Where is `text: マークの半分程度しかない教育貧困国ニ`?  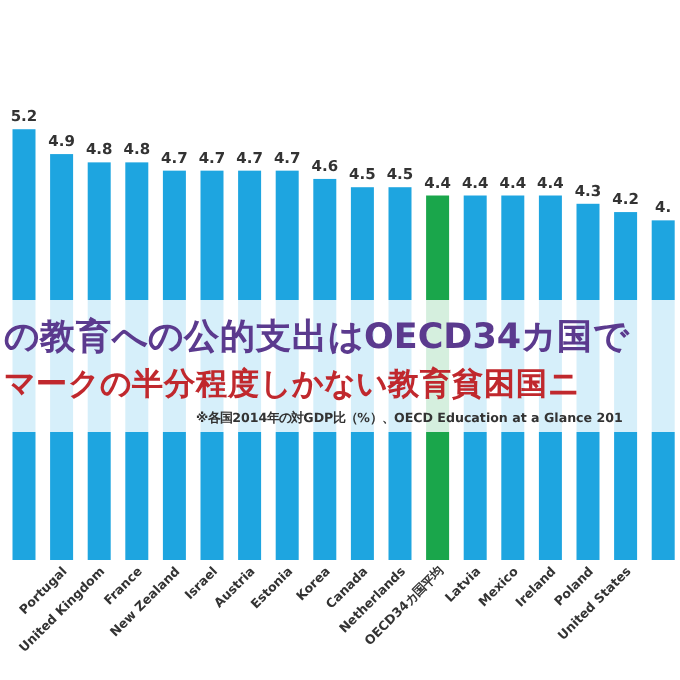
text: マークの半分程度しかない教育貧困国ニ is located at coordinates (292, 383).